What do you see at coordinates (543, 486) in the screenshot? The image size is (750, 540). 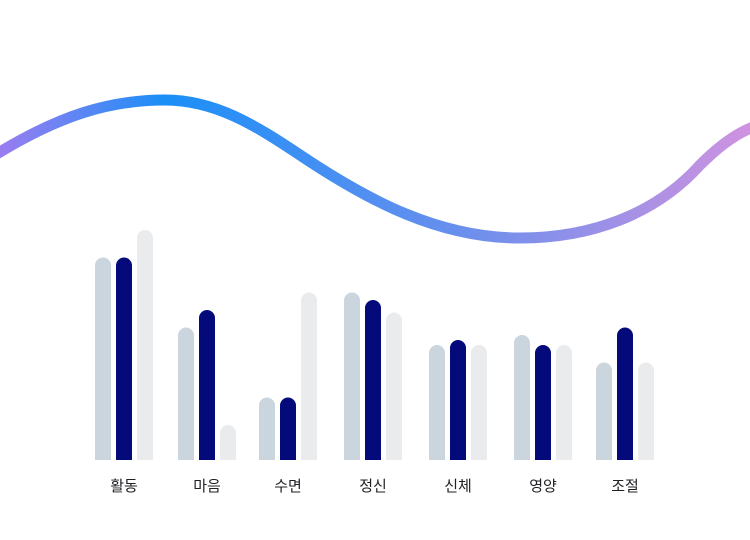 I see `category-label: 영양` at bounding box center [543, 486].